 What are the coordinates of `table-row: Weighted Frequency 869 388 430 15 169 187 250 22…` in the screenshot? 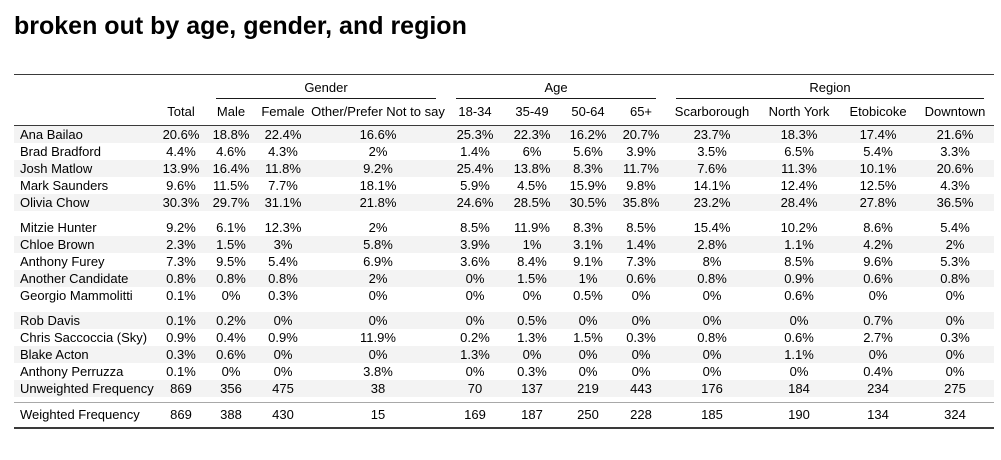 It's located at (504, 415).